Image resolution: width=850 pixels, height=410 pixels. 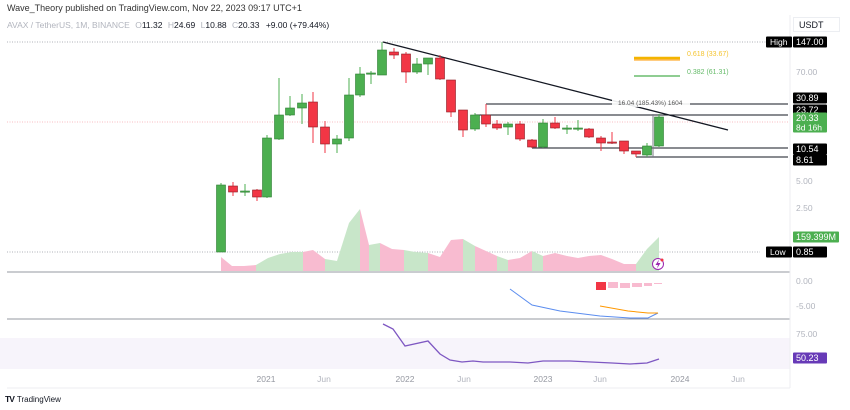 What do you see at coordinates (501, 379) in the screenshot?
I see `time-axis: 2021 Jun 2022 Jun 2023 Jun 2024 Jun` at bounding box center [501, 379].